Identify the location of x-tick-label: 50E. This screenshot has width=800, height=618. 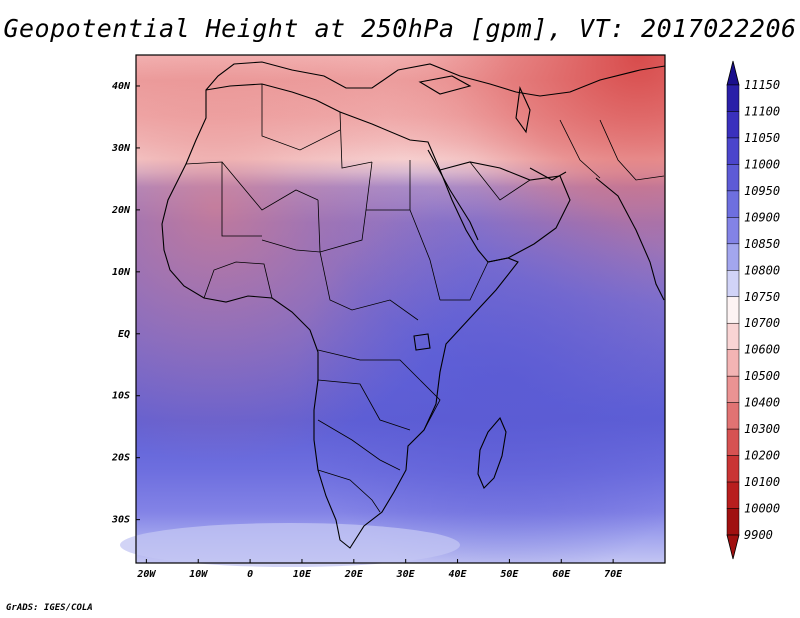
(509, 574).